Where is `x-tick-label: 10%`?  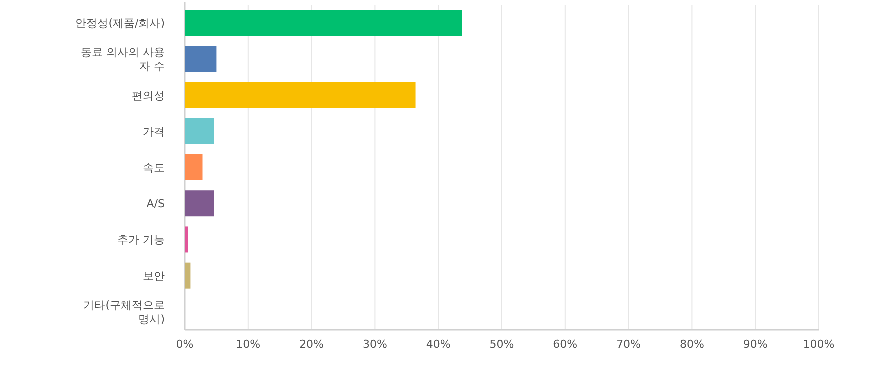
x-tick-label: 10% is located at coordinates (248, 344).